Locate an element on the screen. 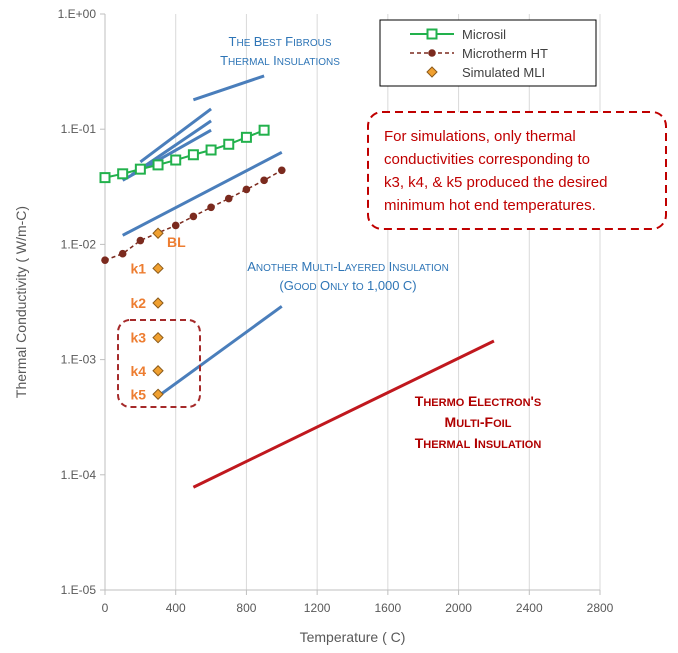 Image resolution: width=678 pixels, height=653 pixels. callout-text-line: k3, k4, & k5 produced the desired is located at coordinates (495, 182).